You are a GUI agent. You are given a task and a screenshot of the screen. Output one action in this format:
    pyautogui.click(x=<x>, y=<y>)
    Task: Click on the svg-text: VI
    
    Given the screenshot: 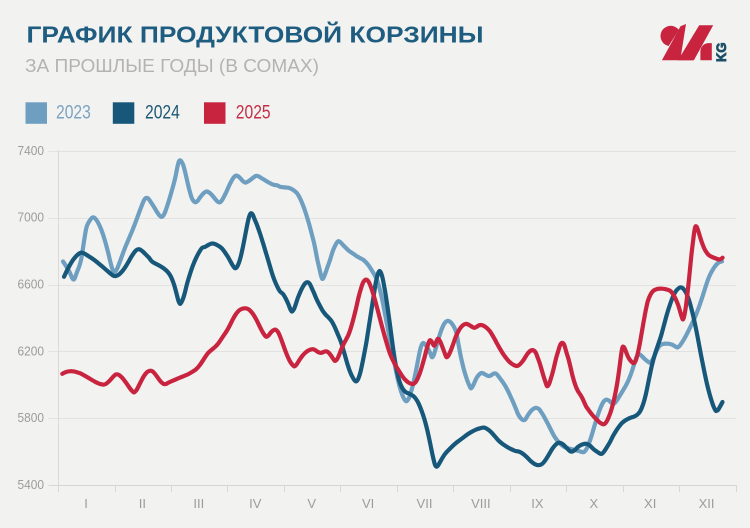 What is the action you would take?
    pyautogui.click(x=368, y=503)
    